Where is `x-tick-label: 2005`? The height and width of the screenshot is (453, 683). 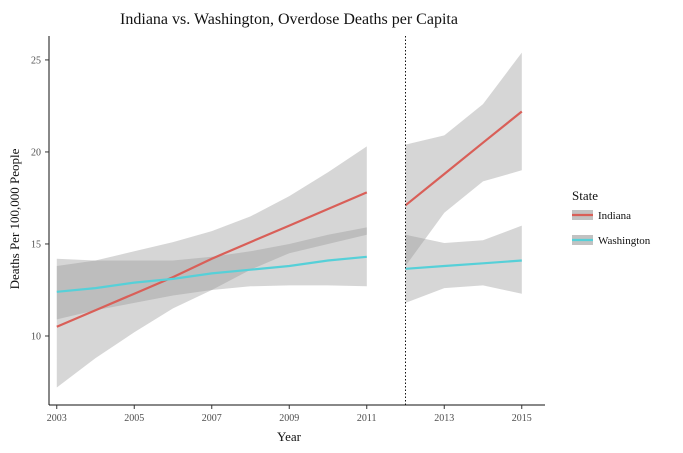 x-tick-label: 2005 is located at coordinates (134, 418).